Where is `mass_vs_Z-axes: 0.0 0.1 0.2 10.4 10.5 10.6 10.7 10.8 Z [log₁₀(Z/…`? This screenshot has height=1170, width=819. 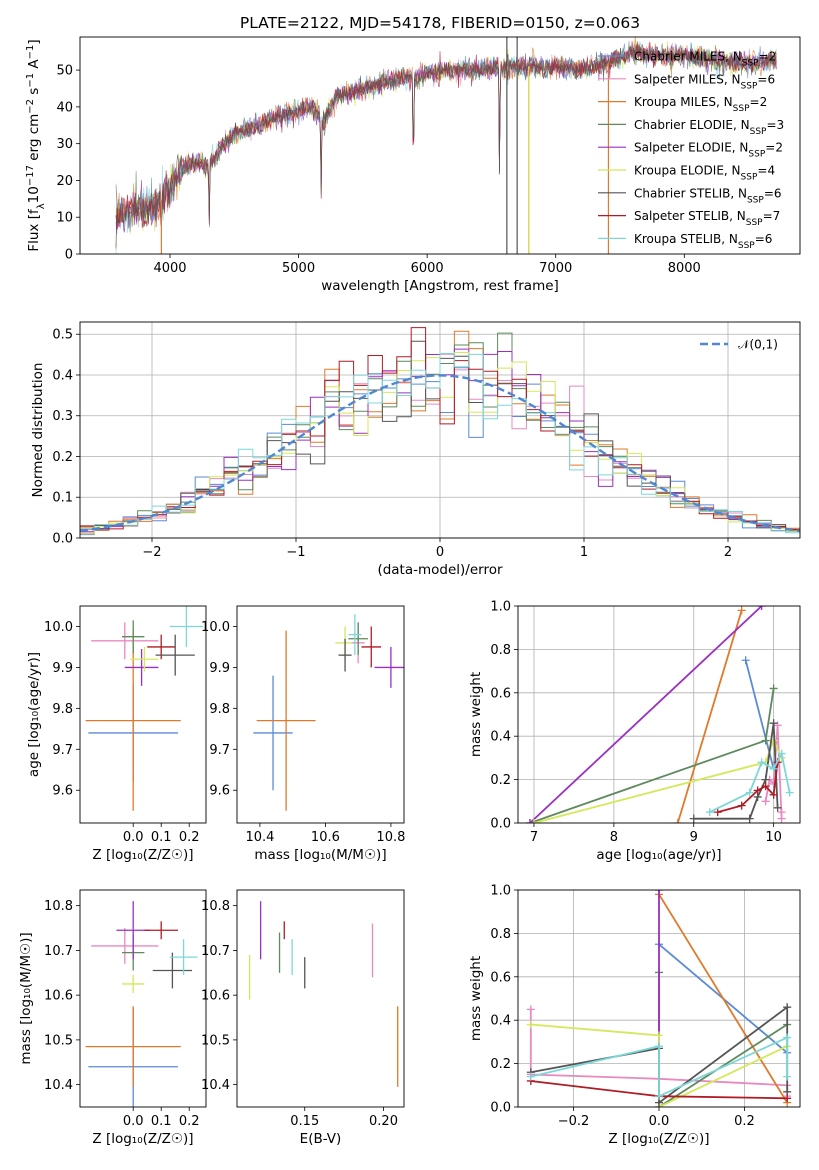 mass_vs_Z-axes: 0.0 0.1 0.2 10.4 10.5 10.6 10.7 10.8 Z [log₁₀(Z/… is located at coordinates (109, 1023).